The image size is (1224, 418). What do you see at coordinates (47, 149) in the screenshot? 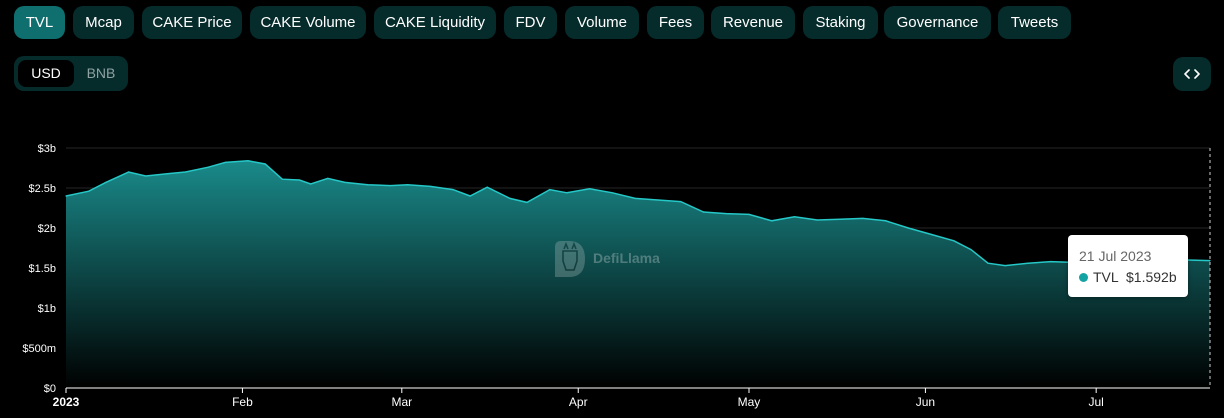
I see `y-tick-label: $3b` at bounding box center [47, 149].